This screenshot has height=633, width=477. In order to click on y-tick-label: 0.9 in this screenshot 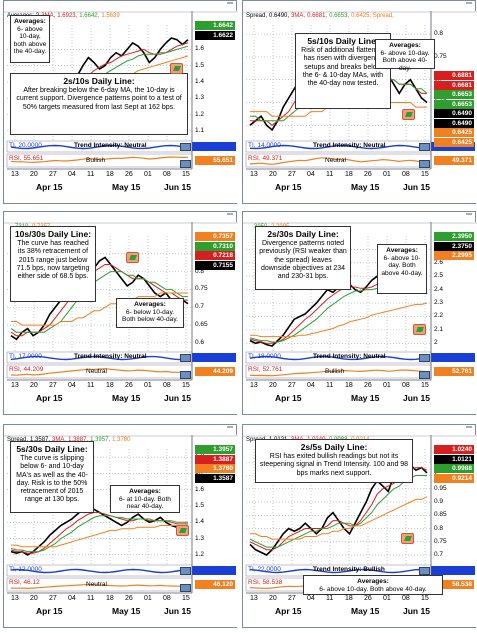, I will do `click(439, 502)`.